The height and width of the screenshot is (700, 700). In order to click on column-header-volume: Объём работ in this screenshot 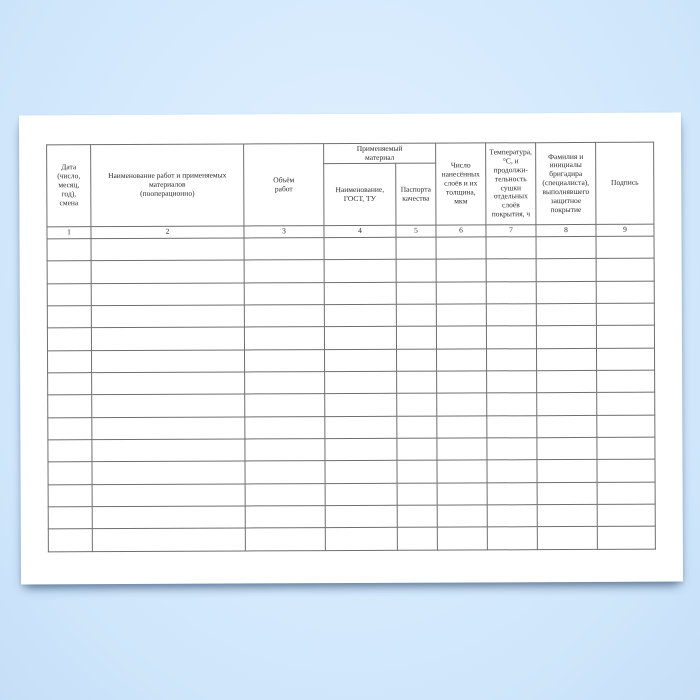, I will do `click(283, 184)`.